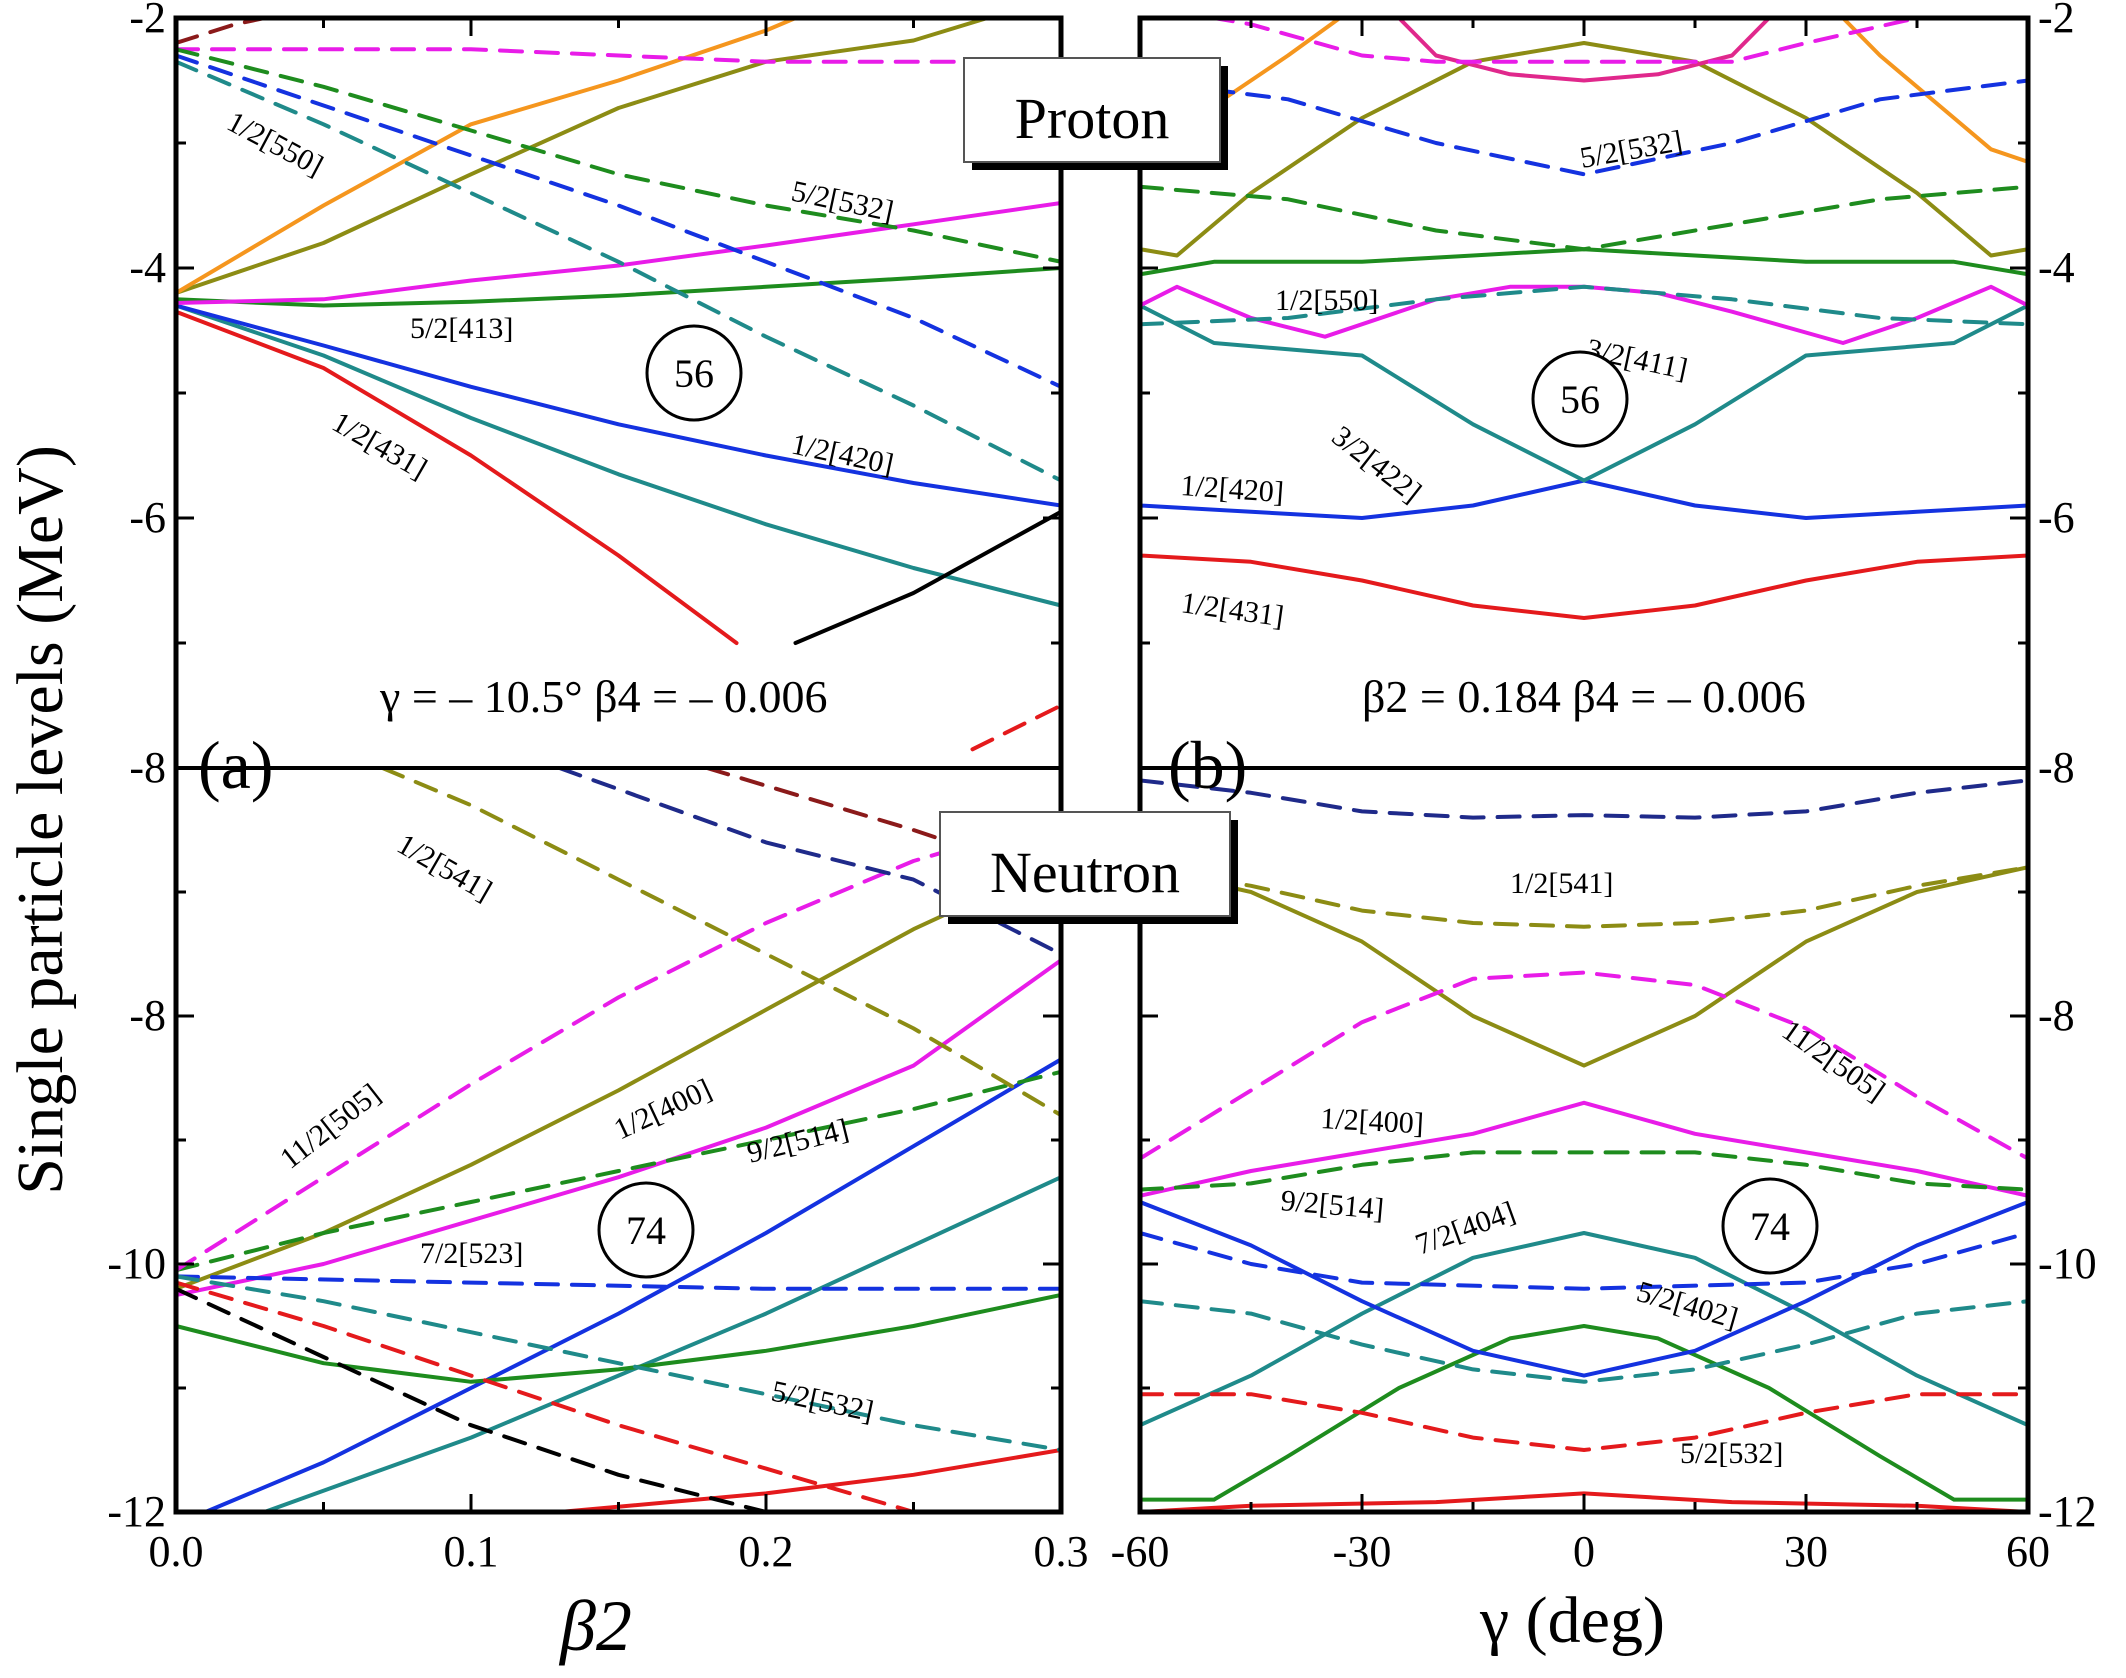 The image size is (2126, 1678). What do you see at coordinates (471, 1551) in the screenshot?
I see `x-tick-label: 0.1` at bounding box center [471, 1551].